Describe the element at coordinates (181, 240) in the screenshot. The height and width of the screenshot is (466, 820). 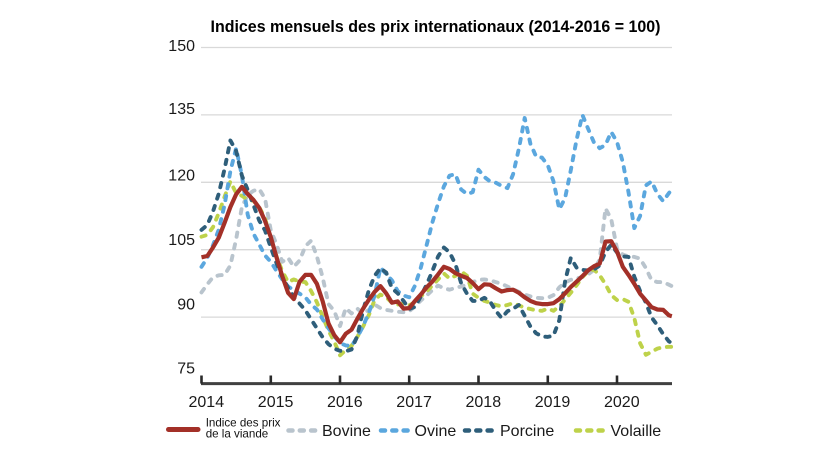
I see `svg-text: 105` at that location.